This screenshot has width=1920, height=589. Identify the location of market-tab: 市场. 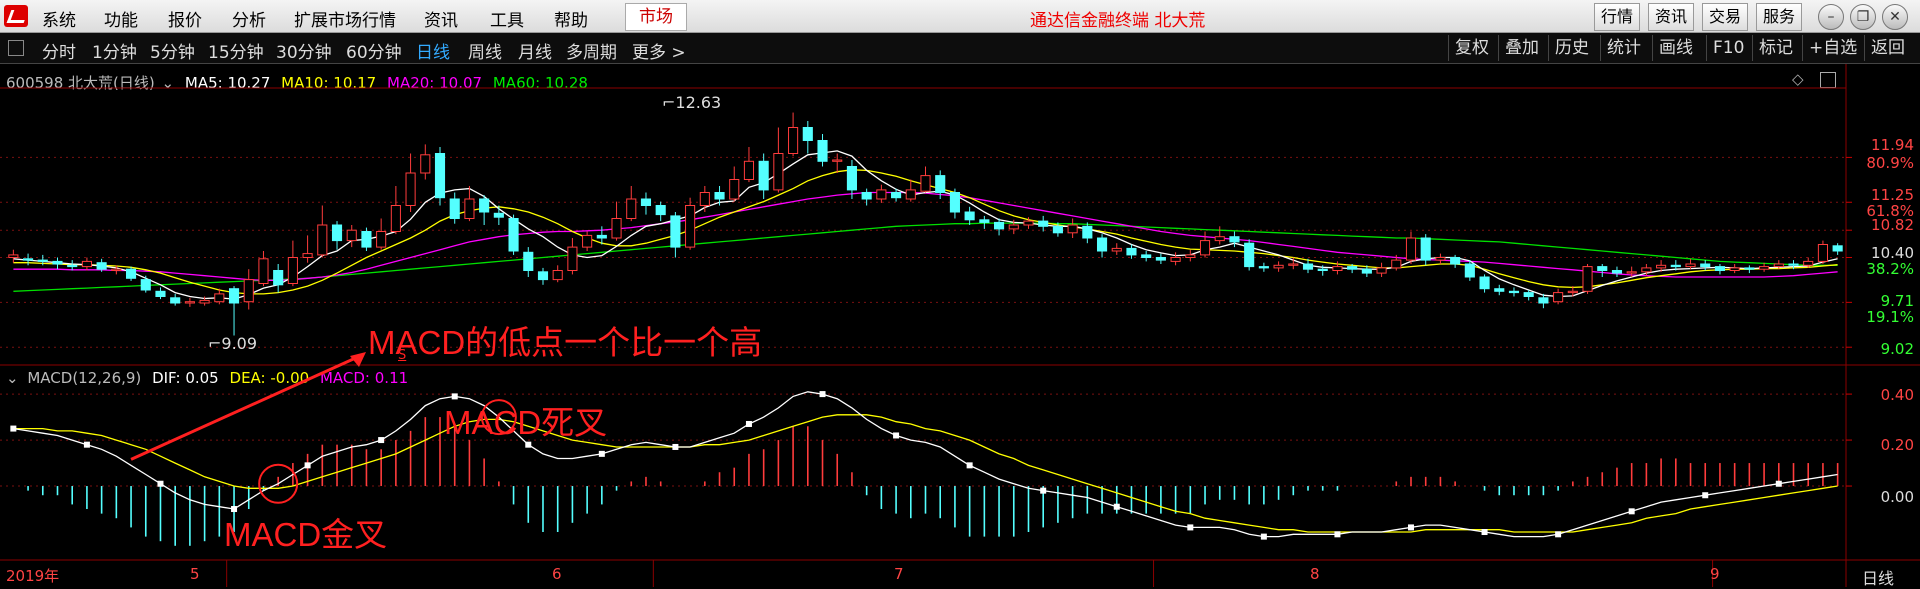
(656, 17).